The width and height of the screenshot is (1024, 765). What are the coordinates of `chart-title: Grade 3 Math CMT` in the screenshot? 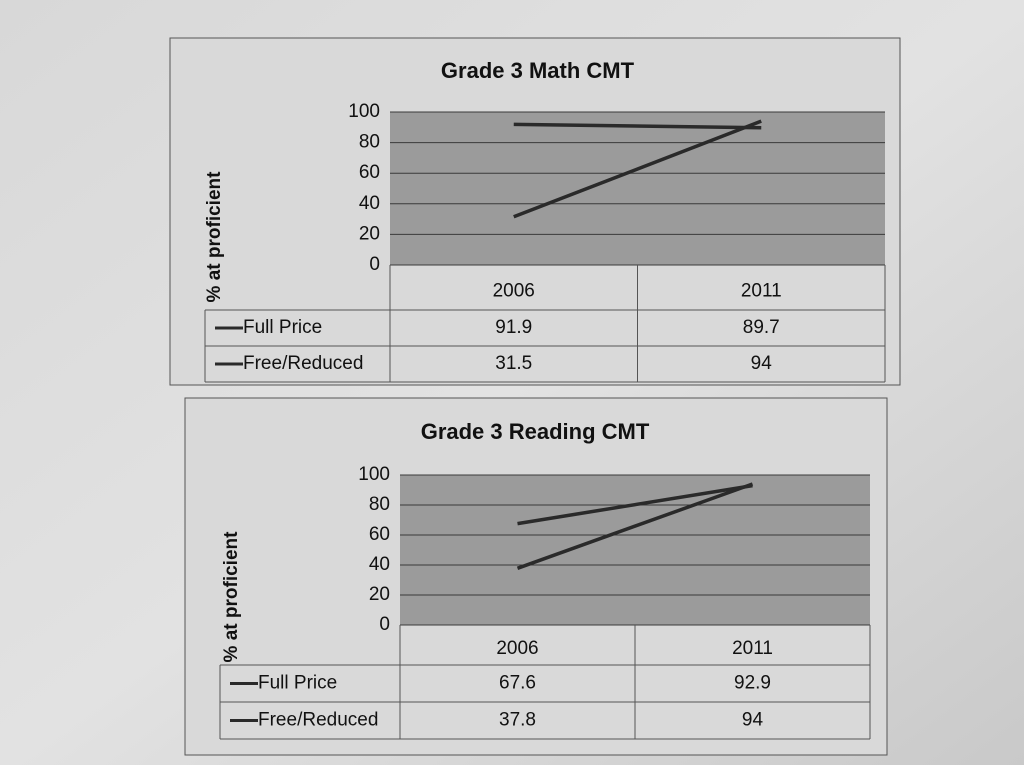 It's located at (538, 70).